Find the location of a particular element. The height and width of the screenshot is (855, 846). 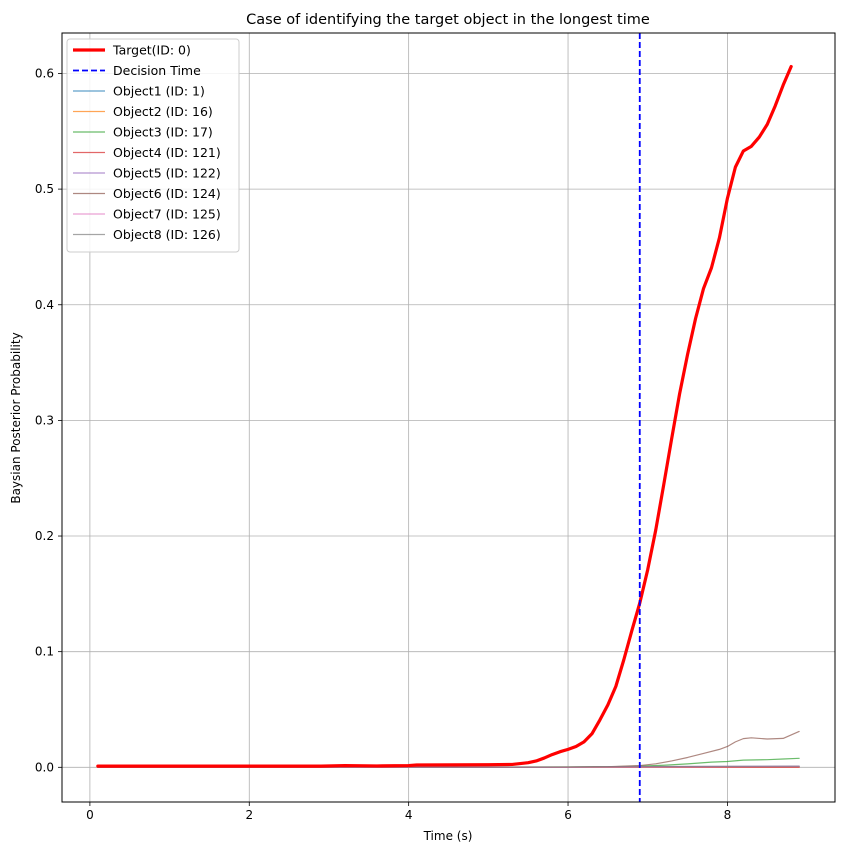

y-axis-label: Baysian Posterior Probability is located at coordinates (16, 417).